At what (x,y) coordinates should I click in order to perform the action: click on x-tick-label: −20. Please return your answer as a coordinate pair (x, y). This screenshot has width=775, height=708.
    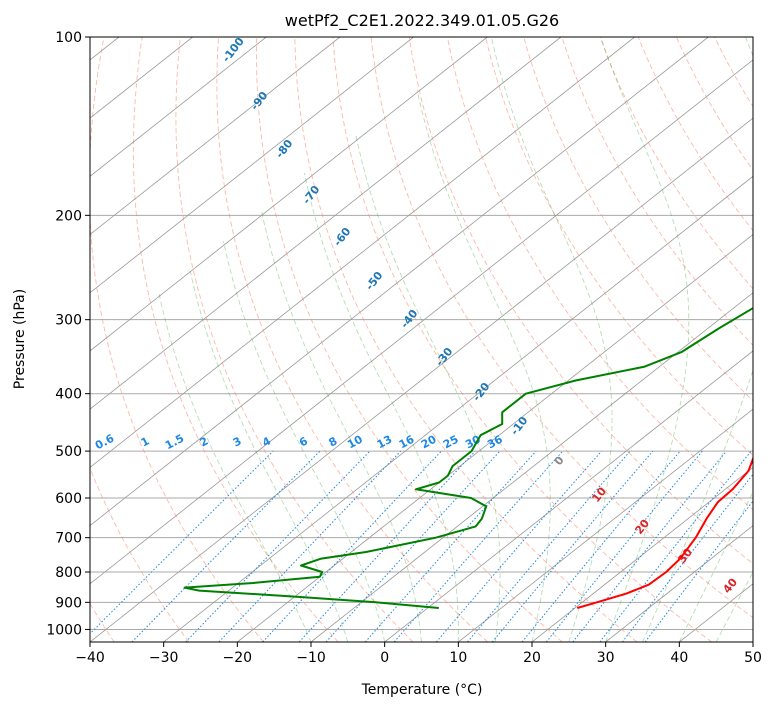
    Looking at the image, I should click on (238, 658).